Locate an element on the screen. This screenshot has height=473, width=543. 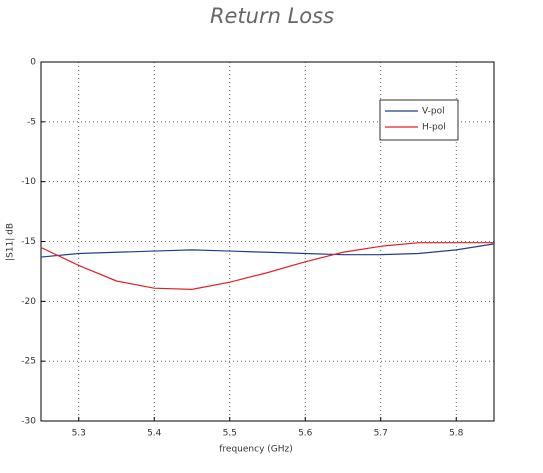
x-axis-label: frequency (GHz) is located at coordinates (256, 450).